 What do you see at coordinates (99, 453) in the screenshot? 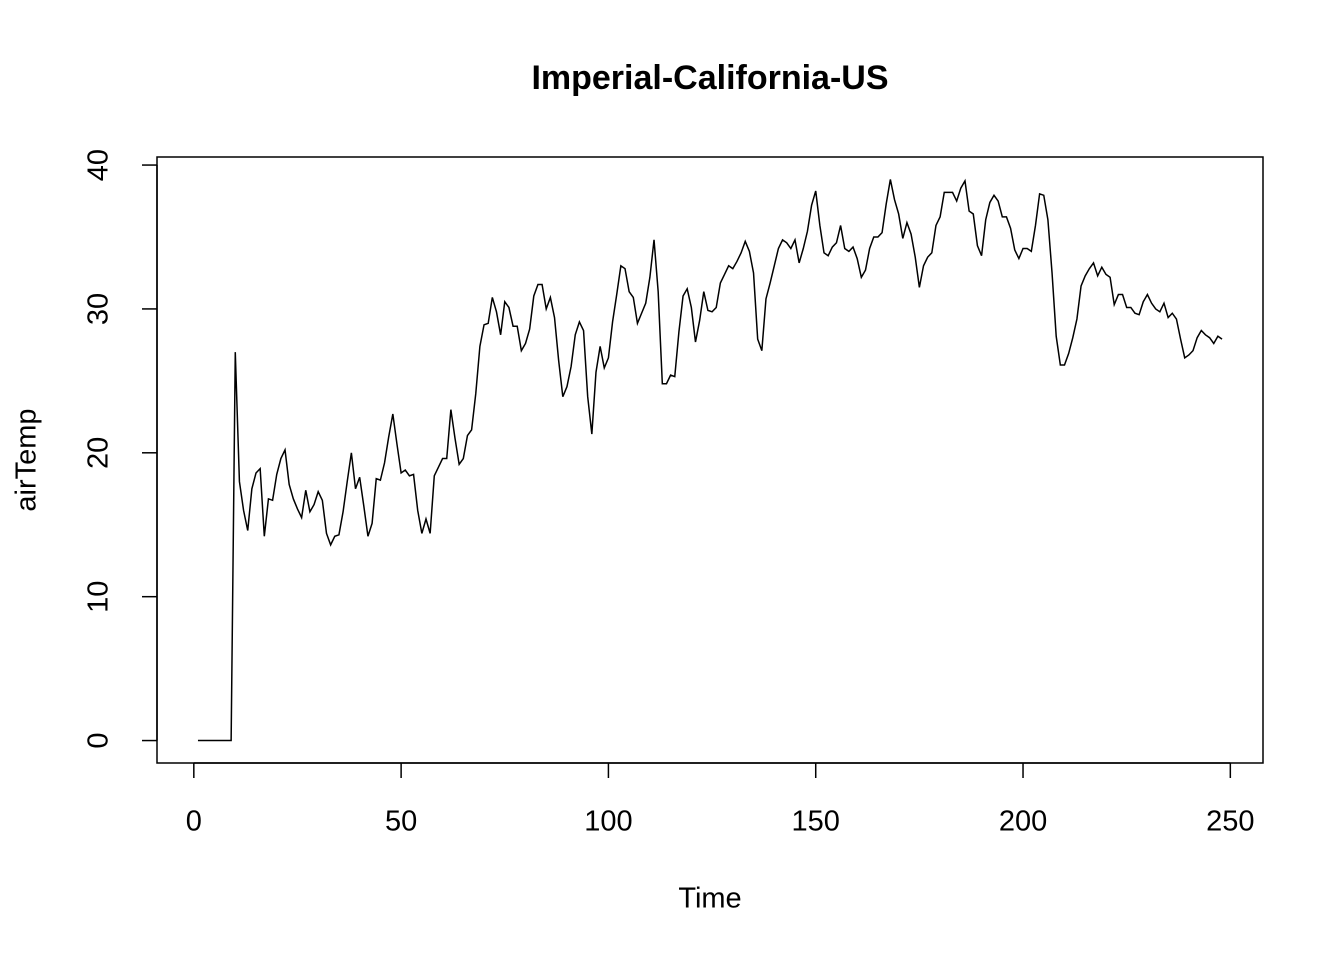
I see `y-tick-label: 20` at bounding box center [99, 453].